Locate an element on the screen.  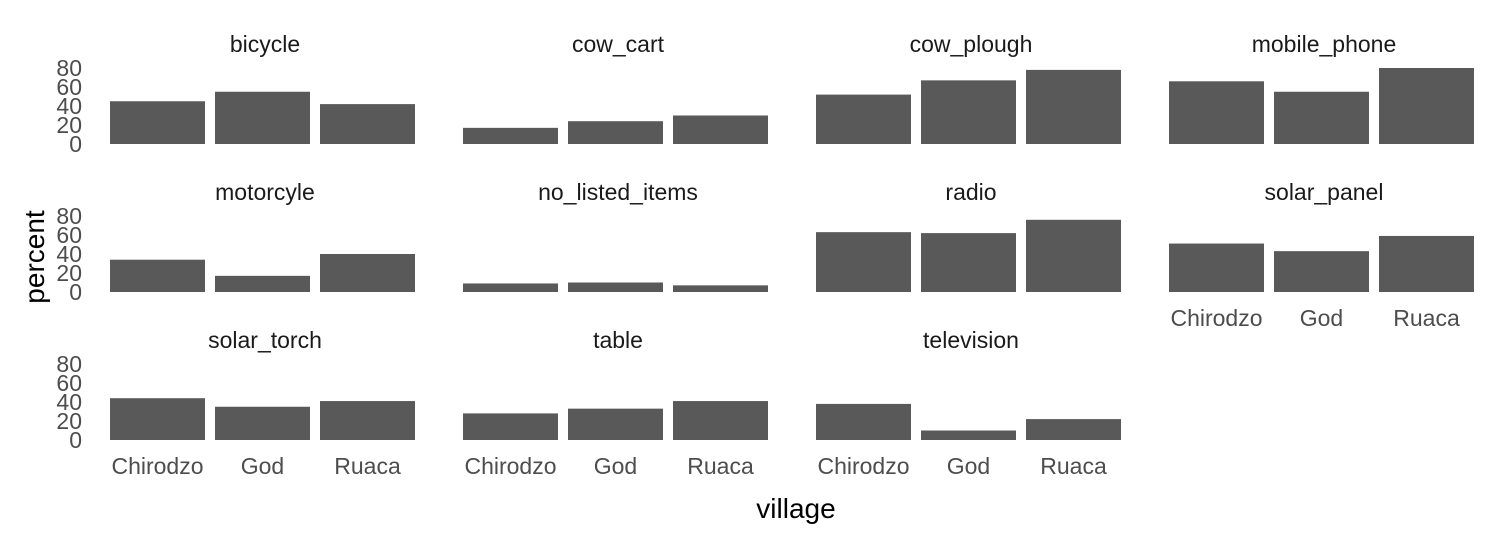
bar-cow_plough-Ruaca is located at coordinates (1073, 106).